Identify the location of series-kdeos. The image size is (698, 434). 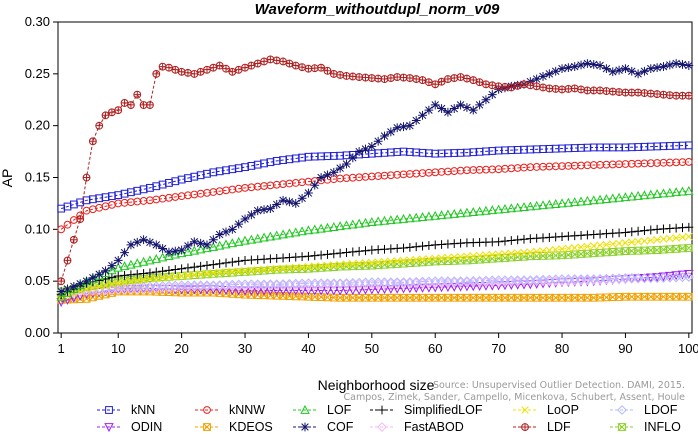
(375, 295).